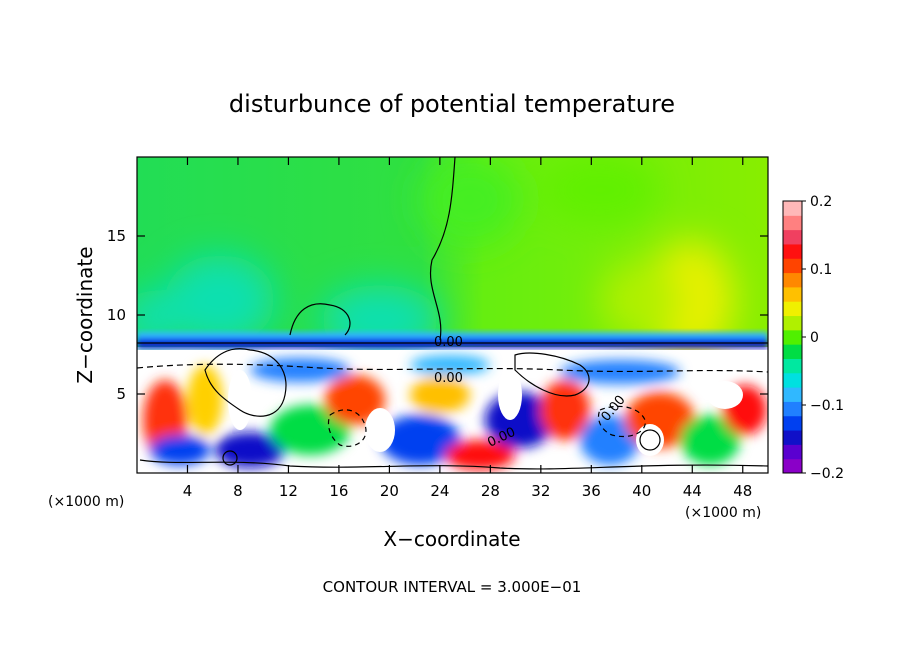 The image size is (904, 654). Describe the element at coordinates (389, 491) in the screenshot. I see `x-tick-label: 20` at that location.